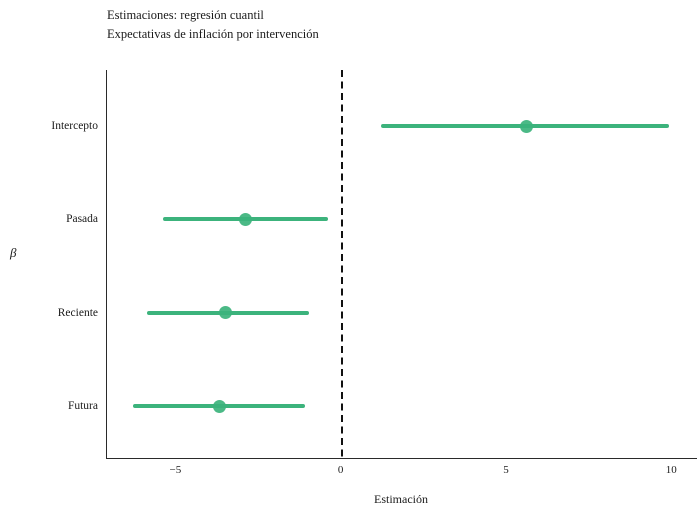  I want to click on category-tick-label: Reciente, so click(77, 312).